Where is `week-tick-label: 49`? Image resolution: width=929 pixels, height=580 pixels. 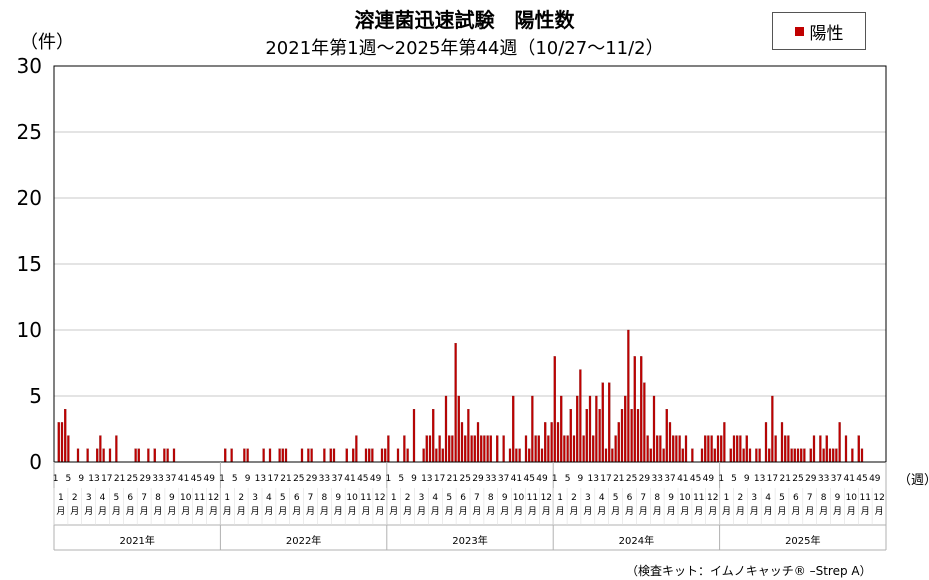 week-tick-label: 49 is located at coordinates (376, 479).